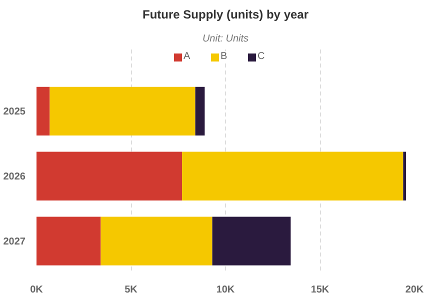 Image resolution: width=442 pixels, height=304 pixels. Describe the element at coordinates (262, 56) in the screenshot. I see `legend-label: C` at that location.